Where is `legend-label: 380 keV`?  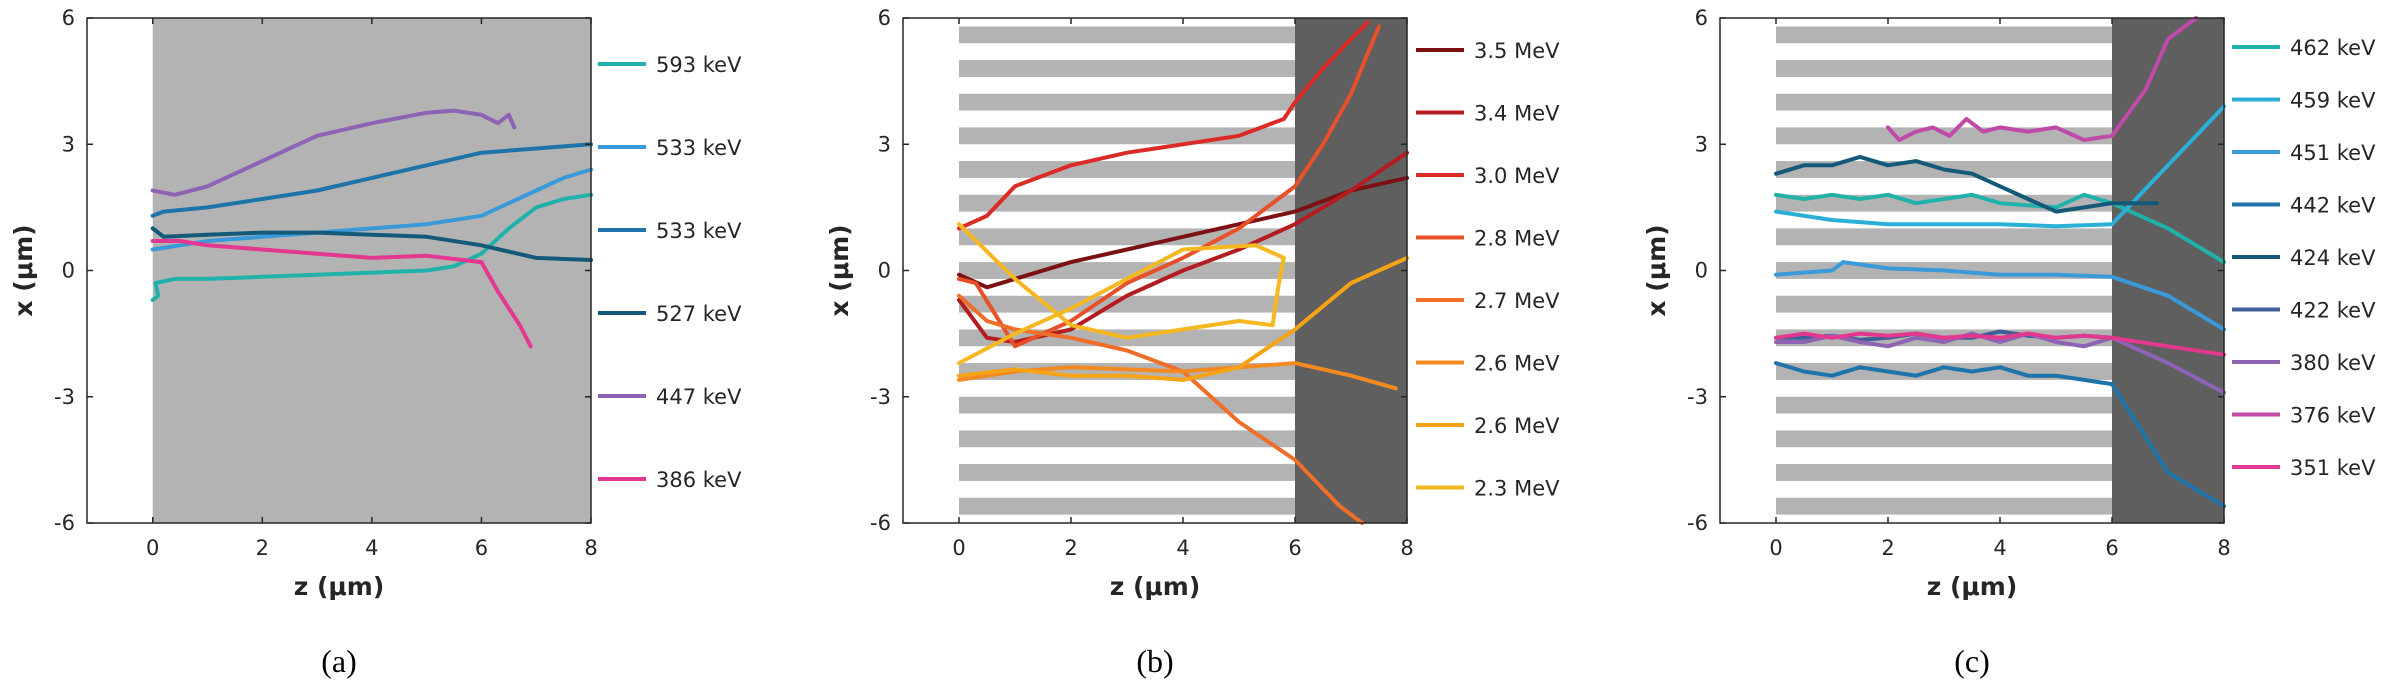 legend-label: 380 keV is located at coordinates (2333, 363).